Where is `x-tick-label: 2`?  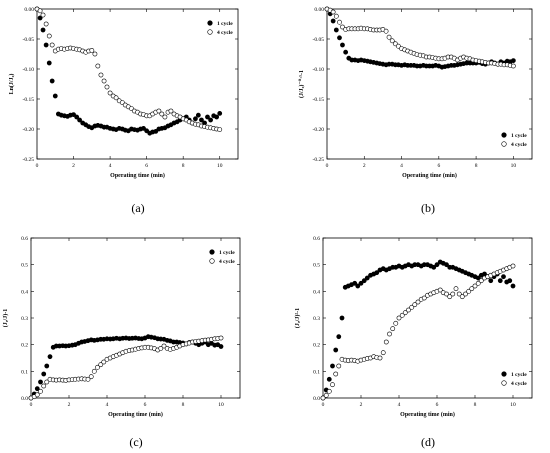
x-tick-label: 2 is located at coordinates (361, 405).